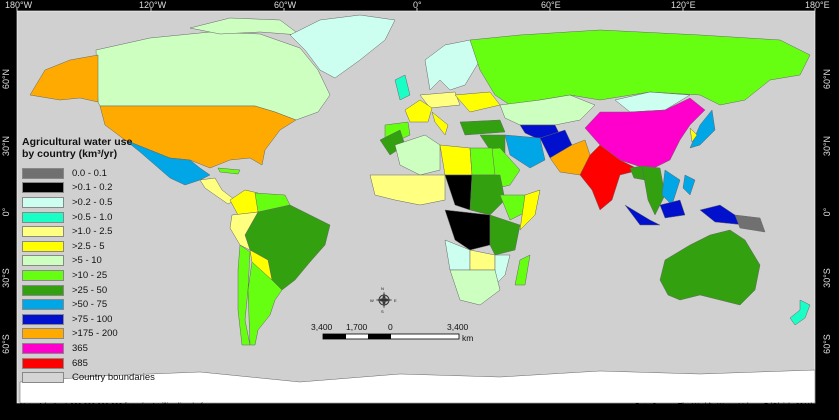 The width and height of the screenshot is (839, 420). Describe the element at coordinates (440, 100) in the screenshot. I see `region-germany-poland` at that location.